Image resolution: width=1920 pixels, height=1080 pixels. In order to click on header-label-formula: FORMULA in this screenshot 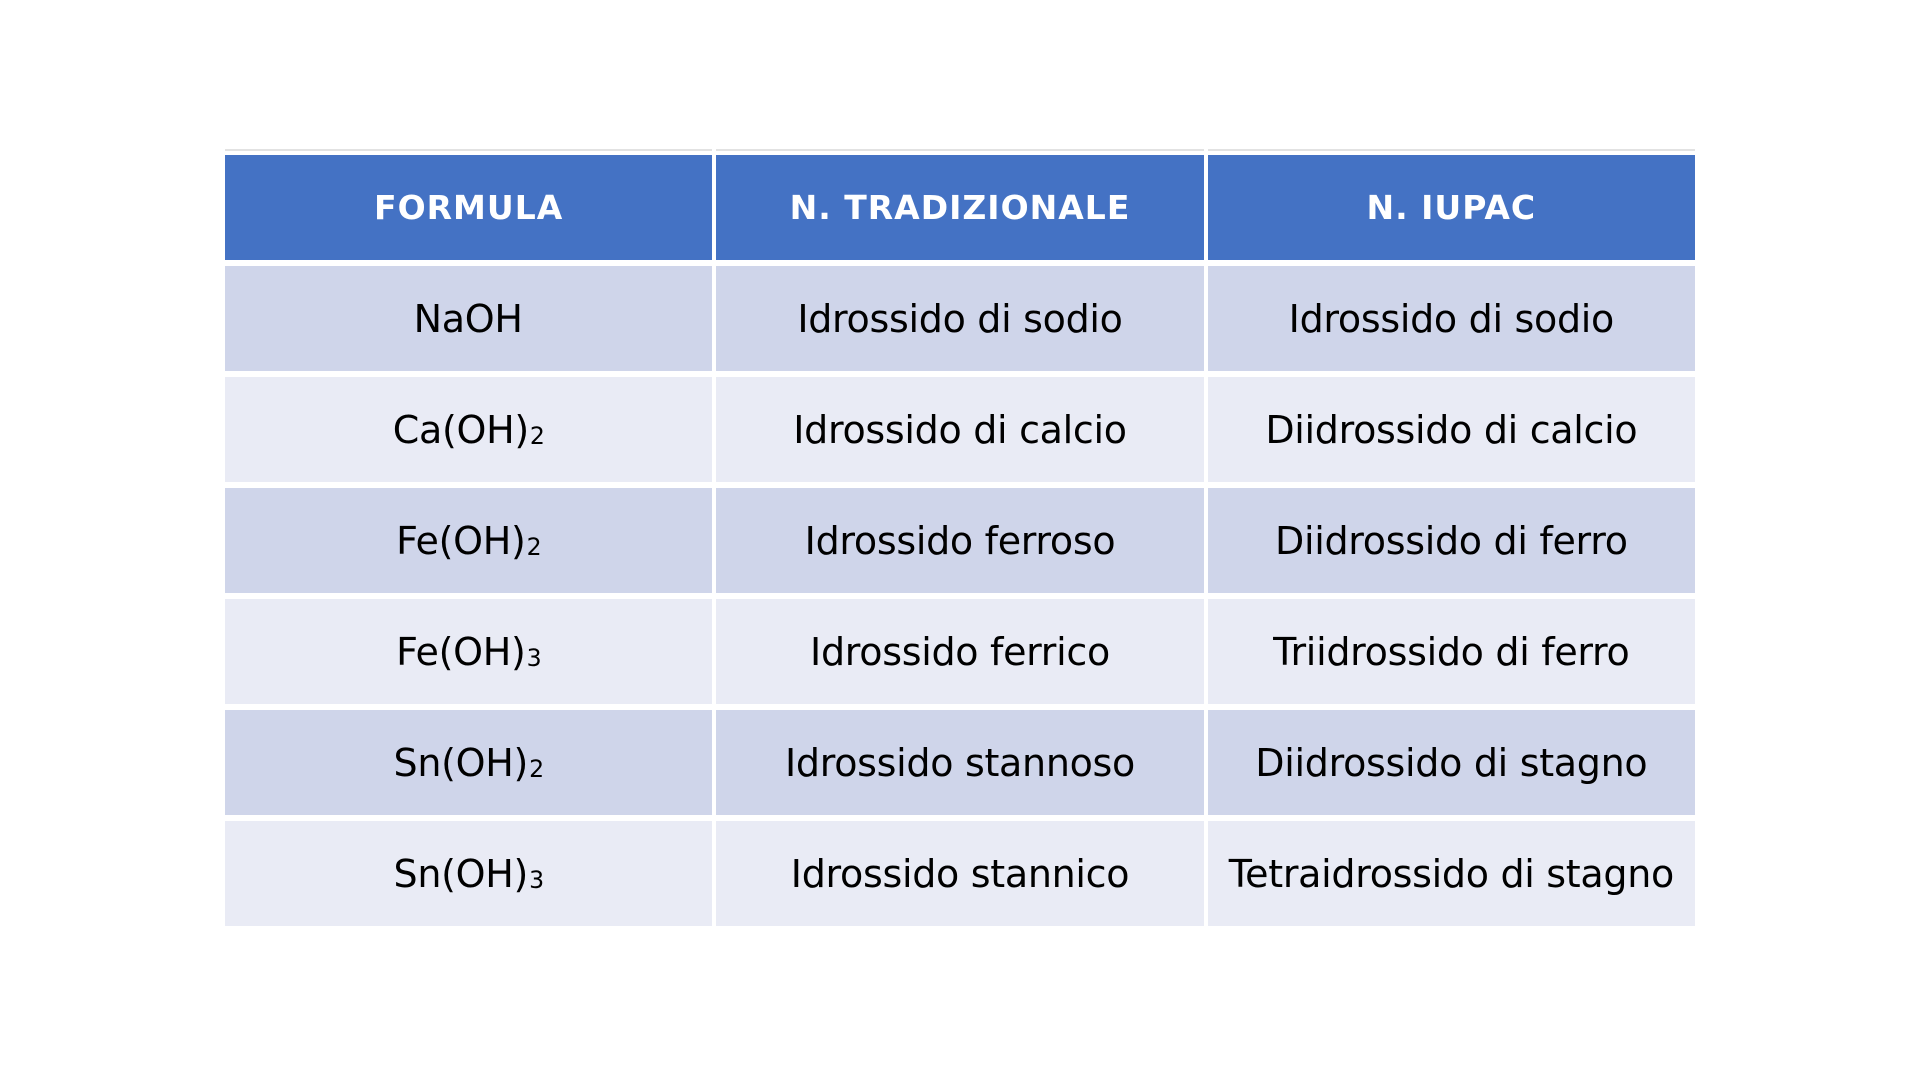, I will do `click(469, 207)`.